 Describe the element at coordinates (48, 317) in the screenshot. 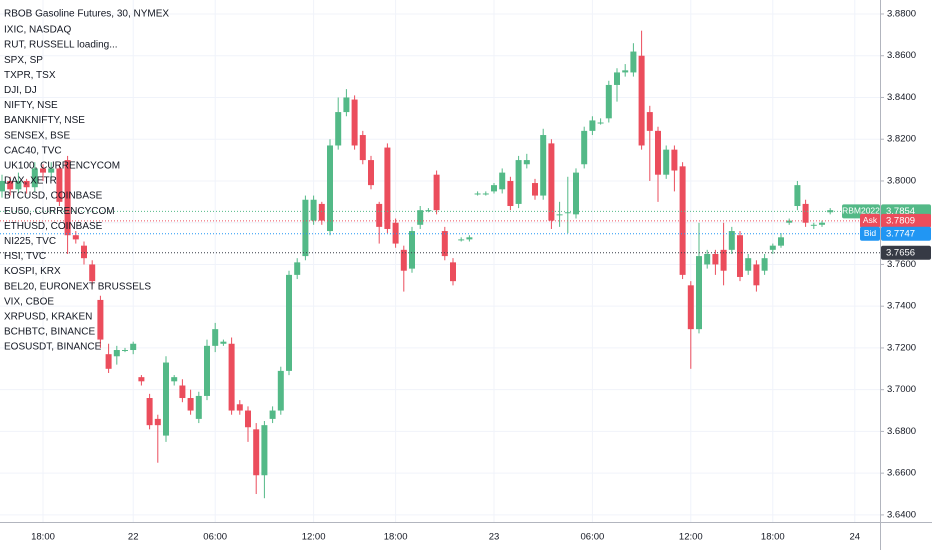

I see `overlay-symbol: XRPUSD, KRAKEN` at that location.